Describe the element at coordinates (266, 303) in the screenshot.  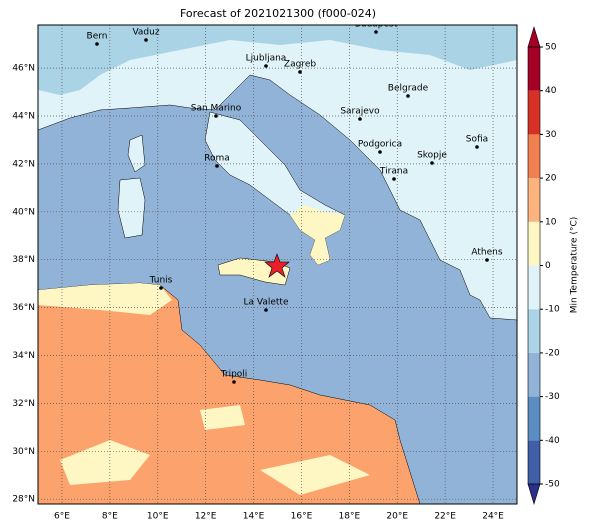
I see `city-label: La Valette` at that location.